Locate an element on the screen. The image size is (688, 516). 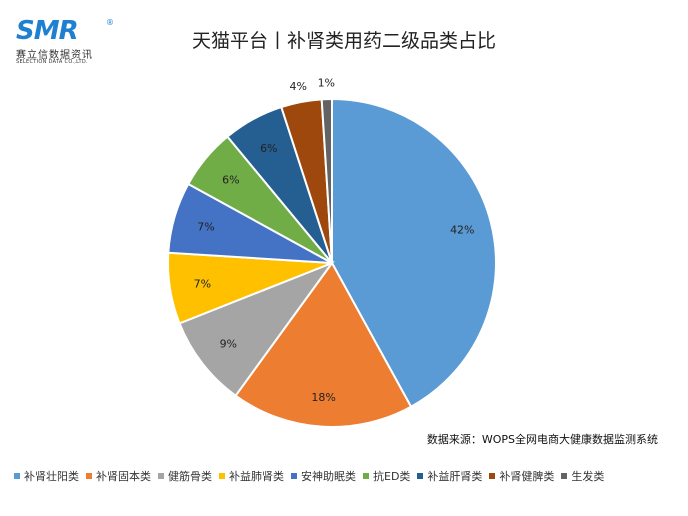
legend-label: 补益肝肾类 is located at coordinates (455, 476).